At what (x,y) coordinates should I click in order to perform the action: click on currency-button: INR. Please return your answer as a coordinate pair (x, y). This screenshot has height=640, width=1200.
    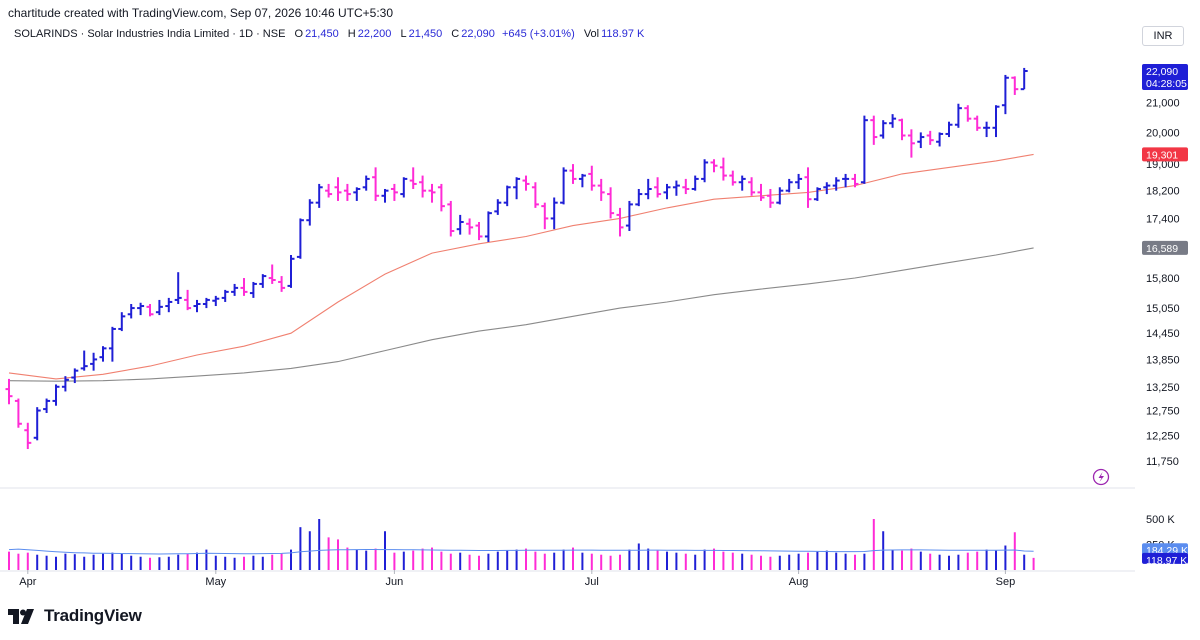
    Looking at the image, I should click on (1163, 36).